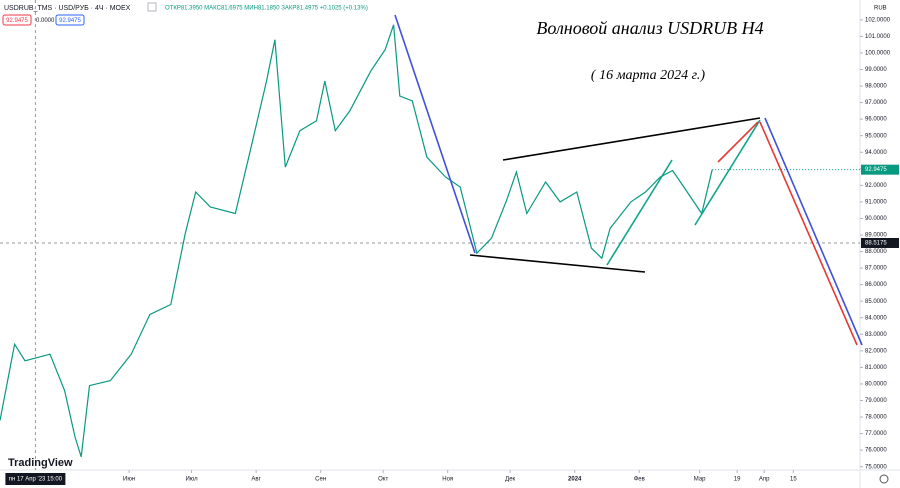 Image resolution: width=900 pixels, height=488 pixels. I want to click on sell-box, so click(17, 20).